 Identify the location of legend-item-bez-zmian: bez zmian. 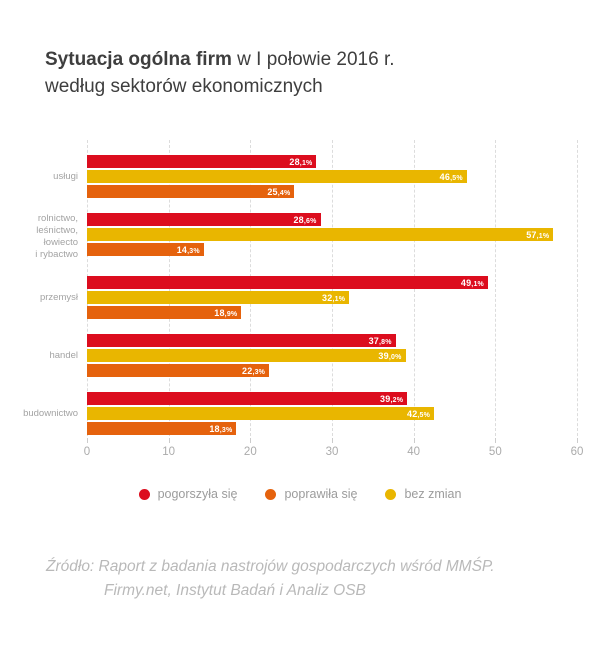
(423, 494).